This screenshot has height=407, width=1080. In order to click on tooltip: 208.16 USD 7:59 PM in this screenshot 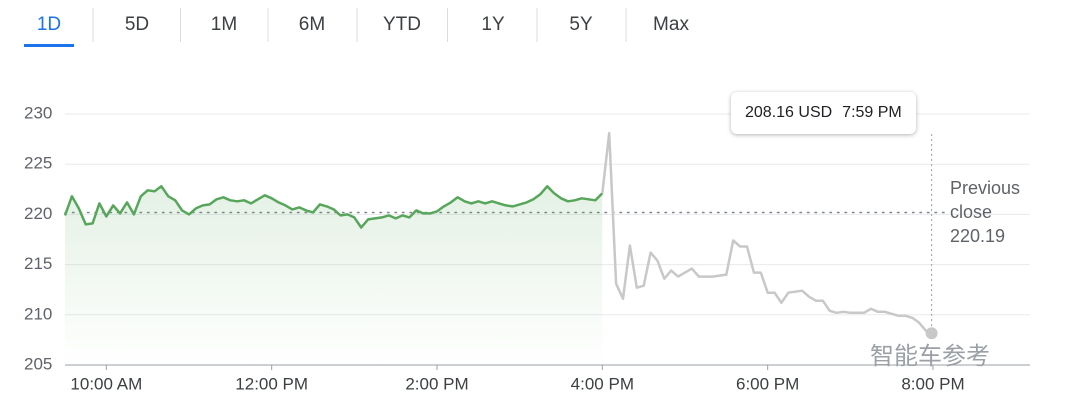, I will do `click(823, 113)`.